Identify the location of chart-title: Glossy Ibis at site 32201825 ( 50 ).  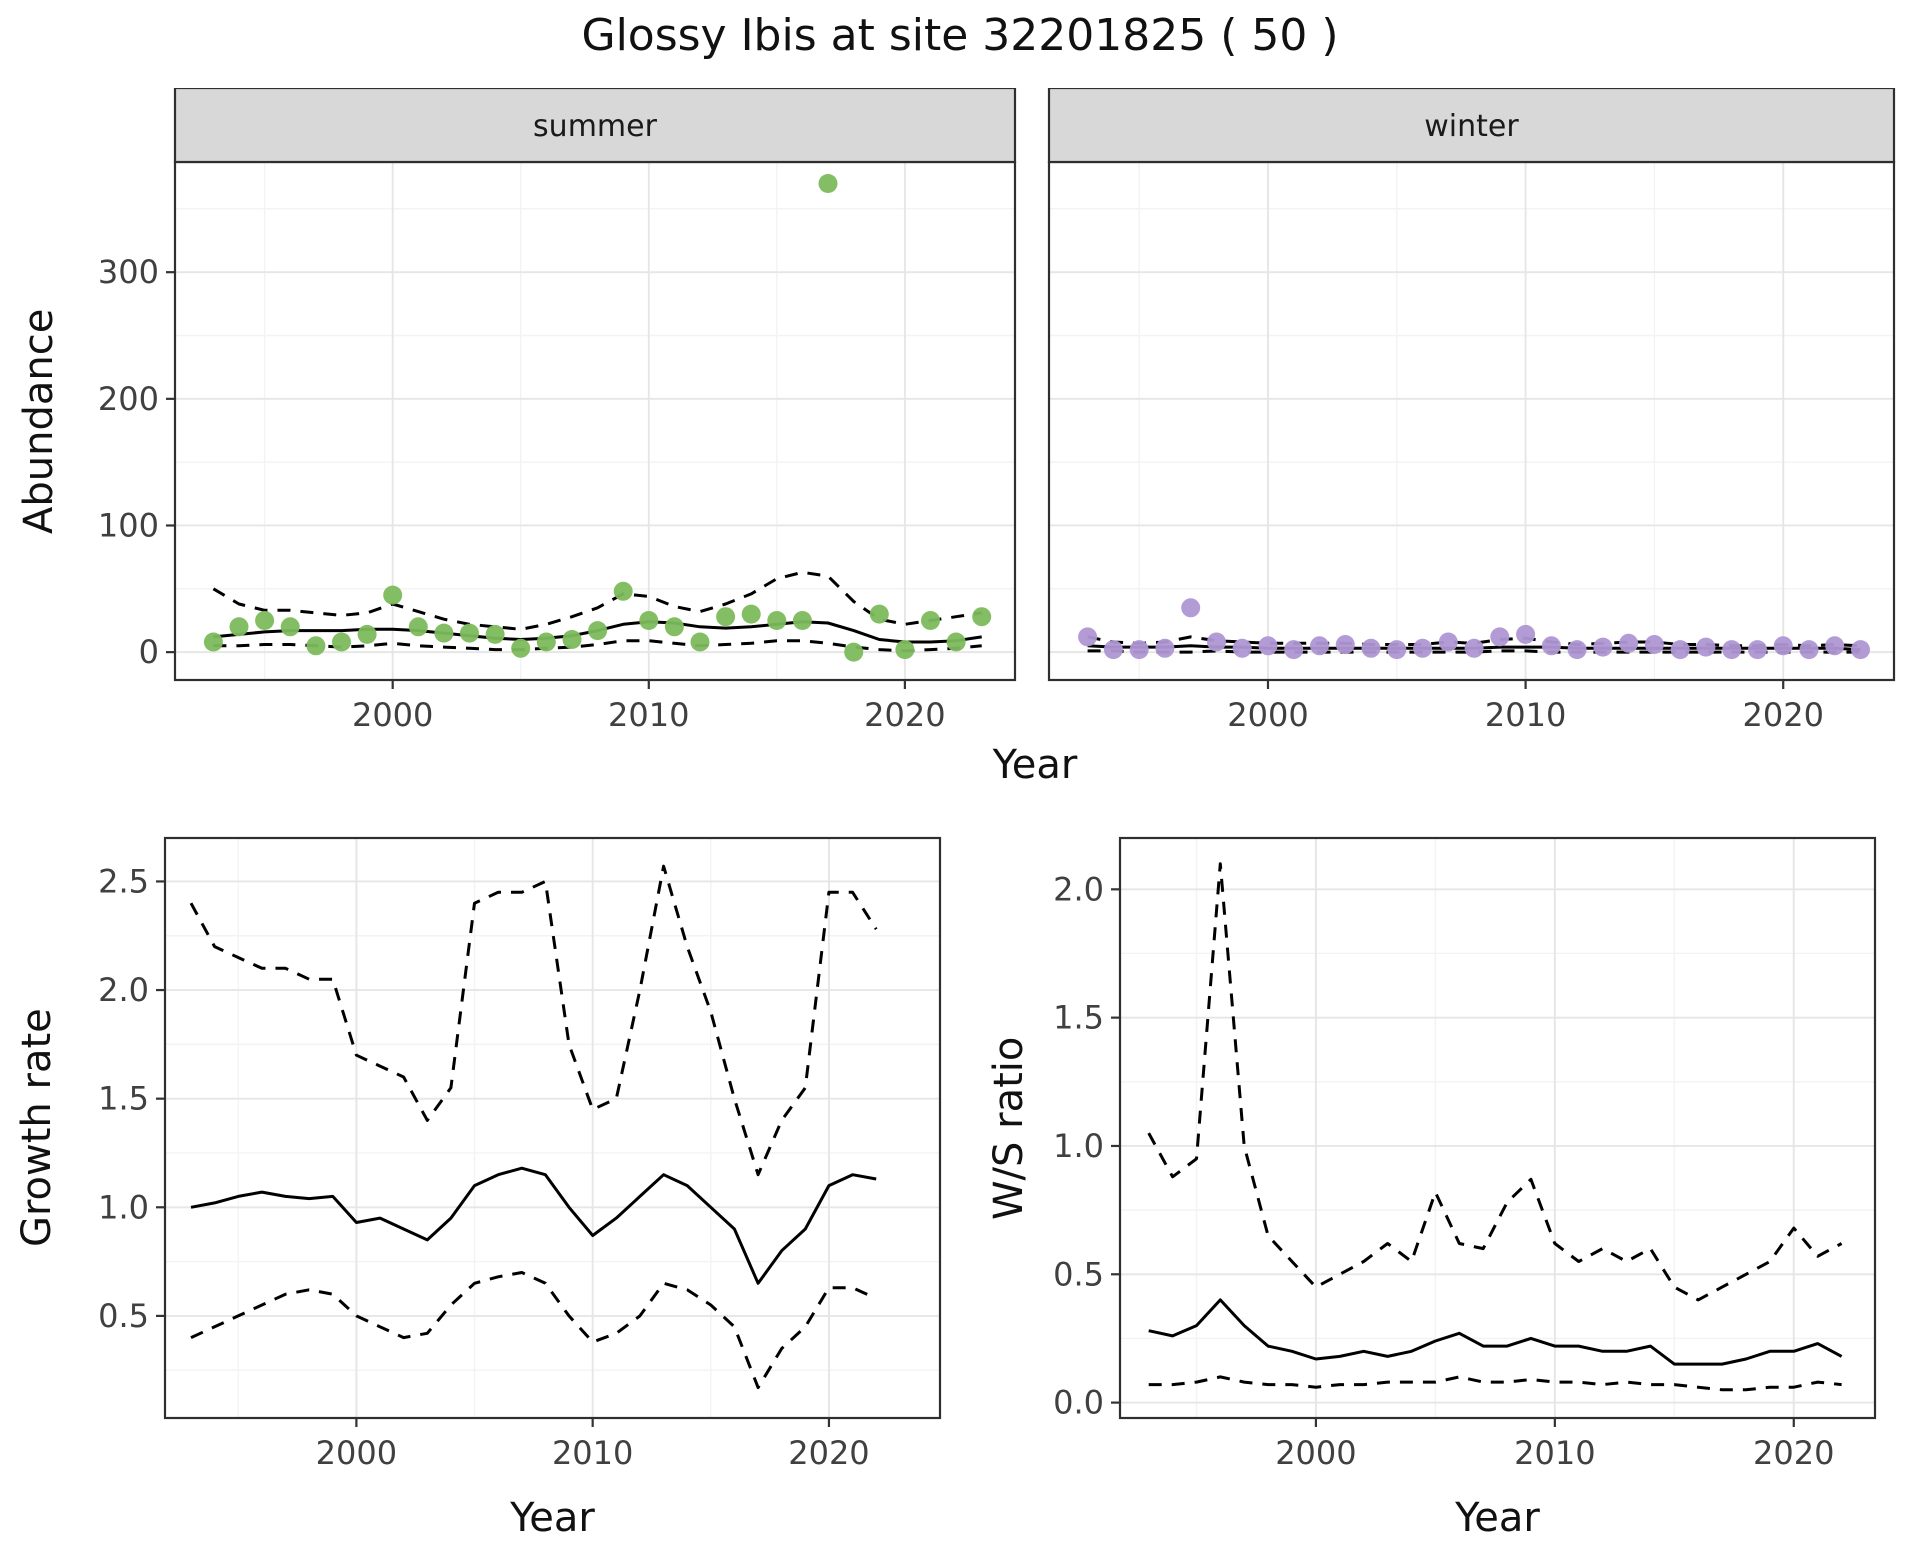
(960, 35).